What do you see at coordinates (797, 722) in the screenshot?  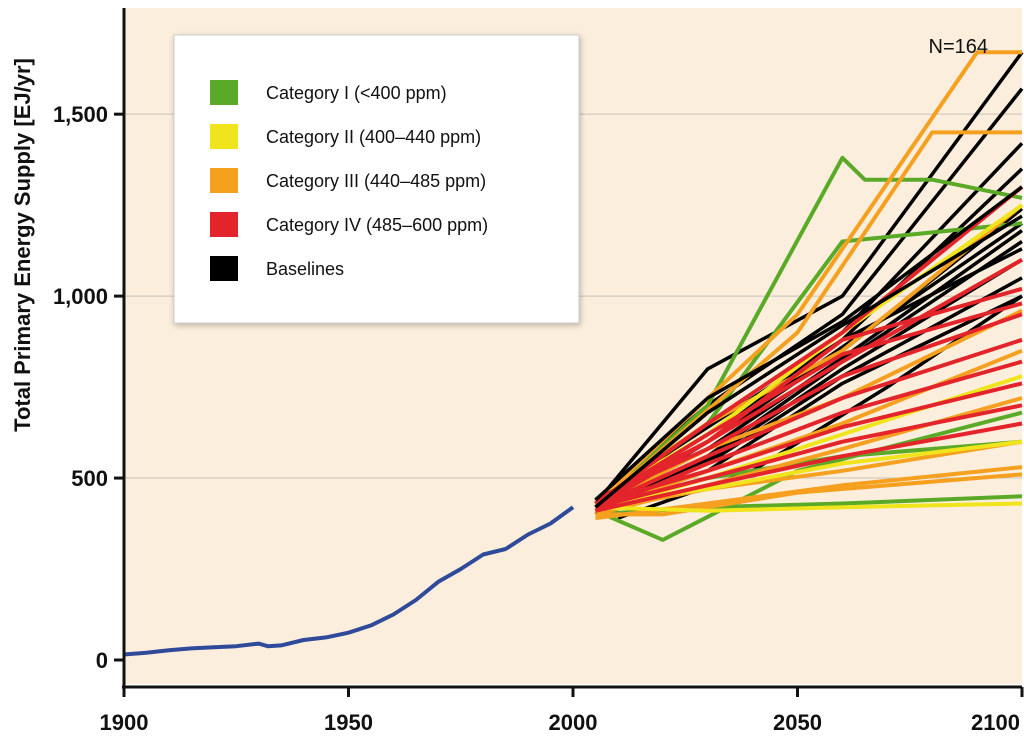 I see `x-tick-label: 2050` at bounding box center [797, 722].